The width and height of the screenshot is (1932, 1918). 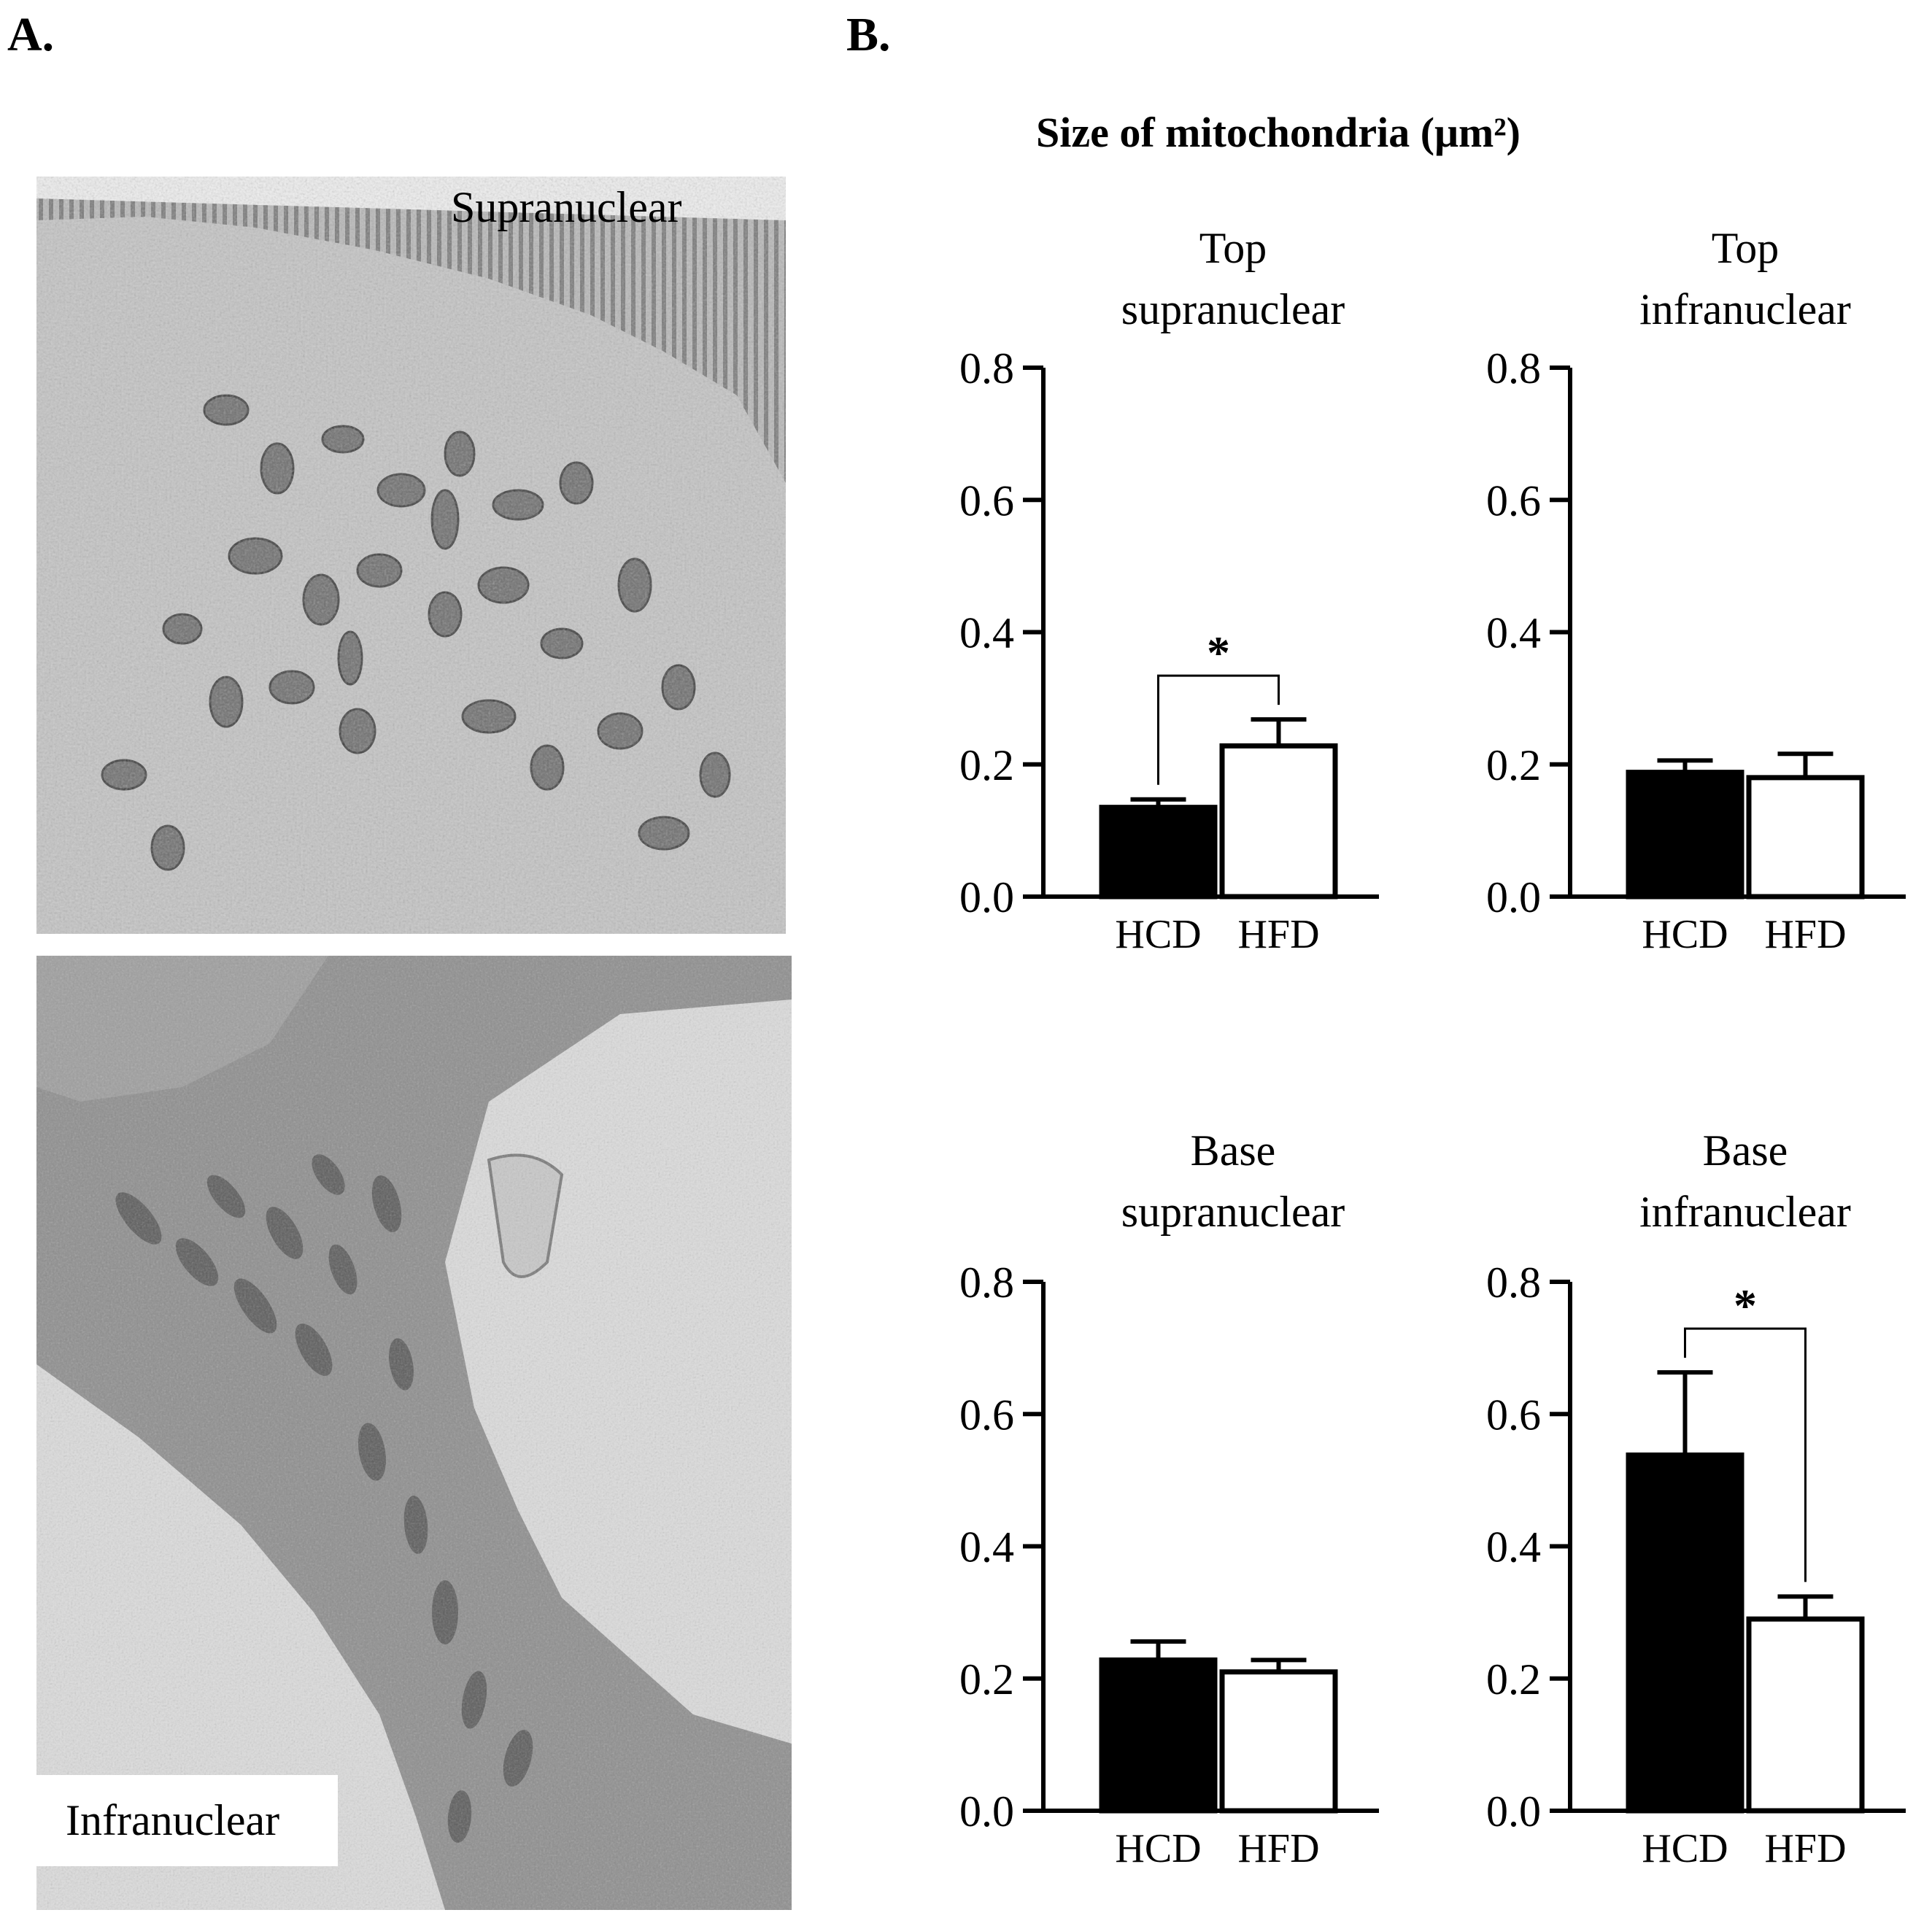 I want to click on supranuclear-caption: Supranuclear, so click(x=566, y=207).